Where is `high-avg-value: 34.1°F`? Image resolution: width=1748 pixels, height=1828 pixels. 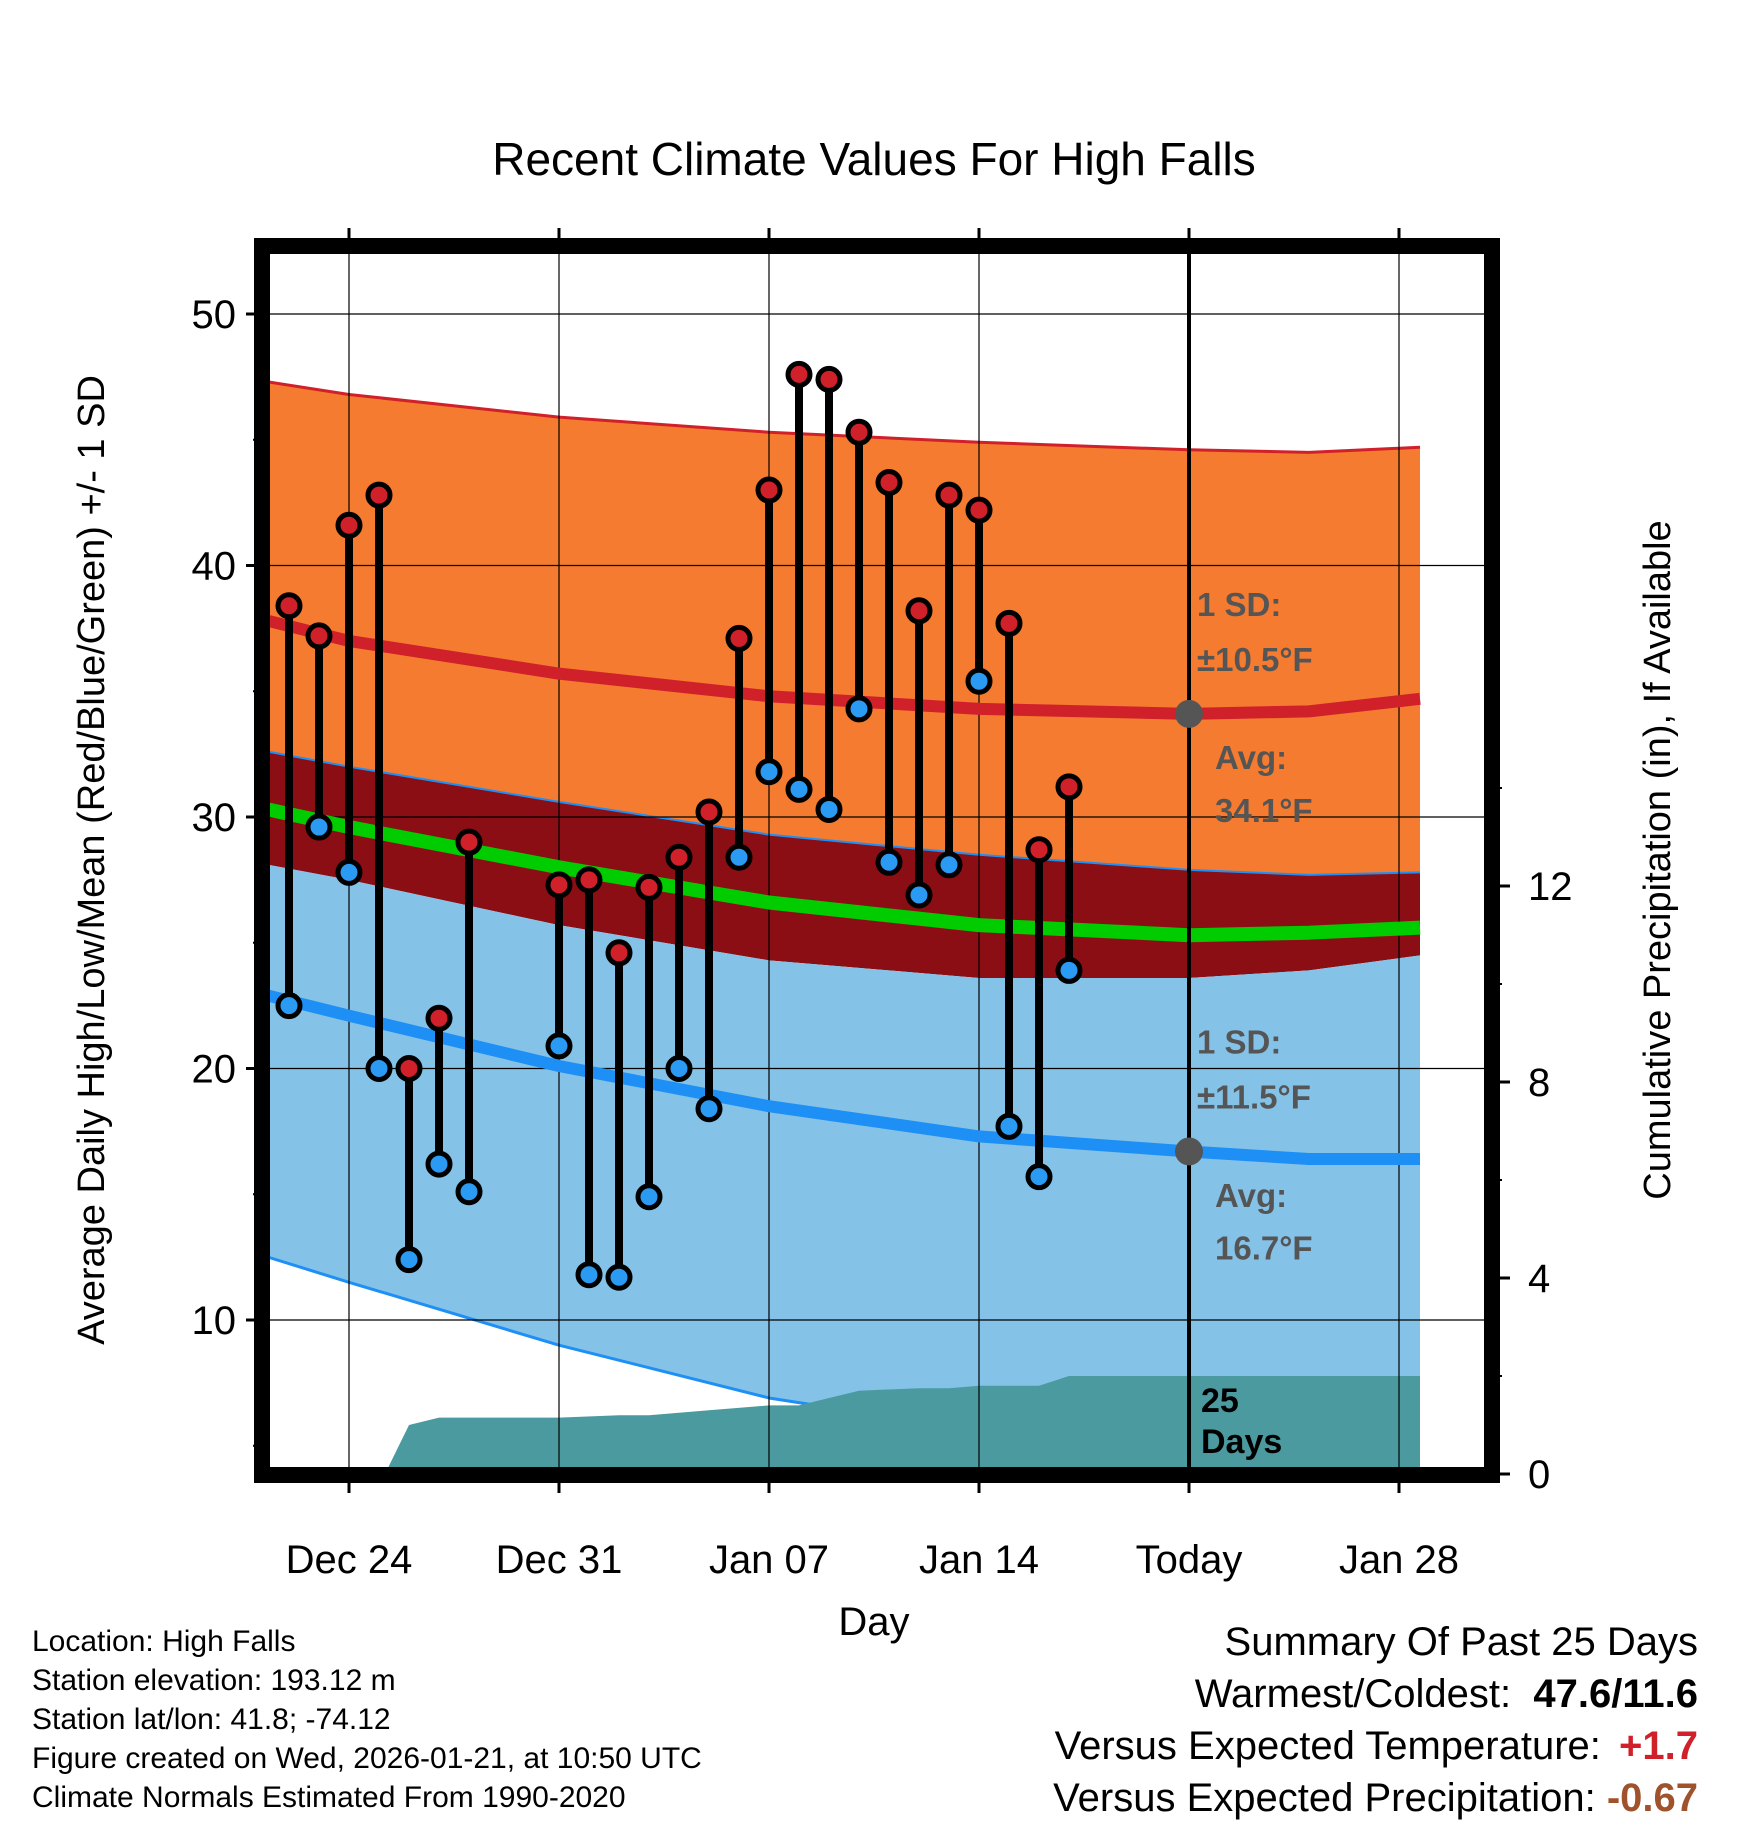
high-avg-value: 34.1°F is located at coordinates (1264, 810).